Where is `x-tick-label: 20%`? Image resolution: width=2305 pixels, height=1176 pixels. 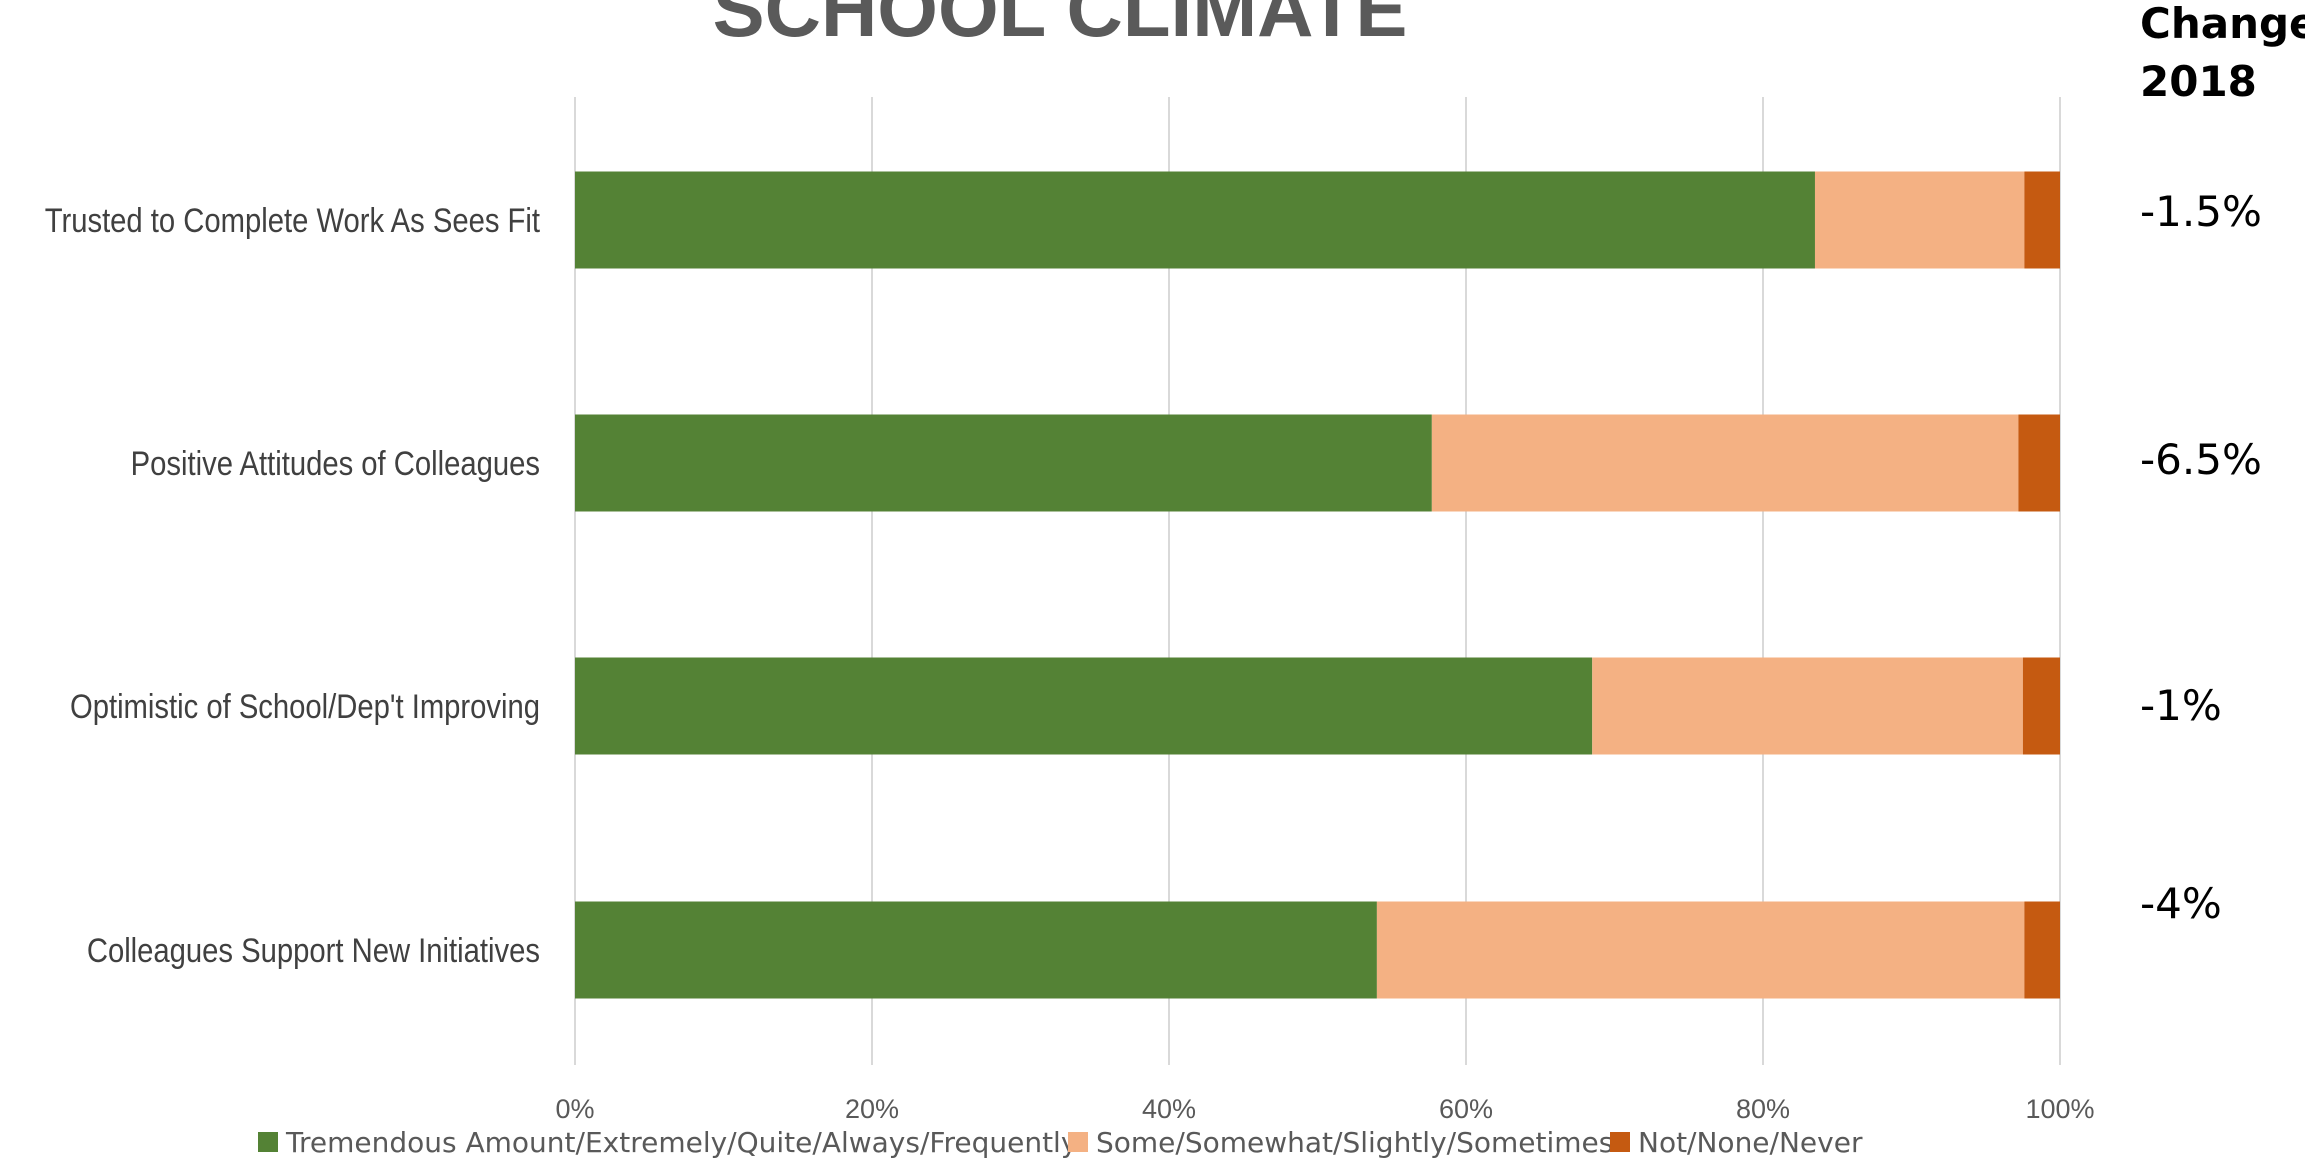 x-tick-label: 20% is located at coordinates (872, 1109).